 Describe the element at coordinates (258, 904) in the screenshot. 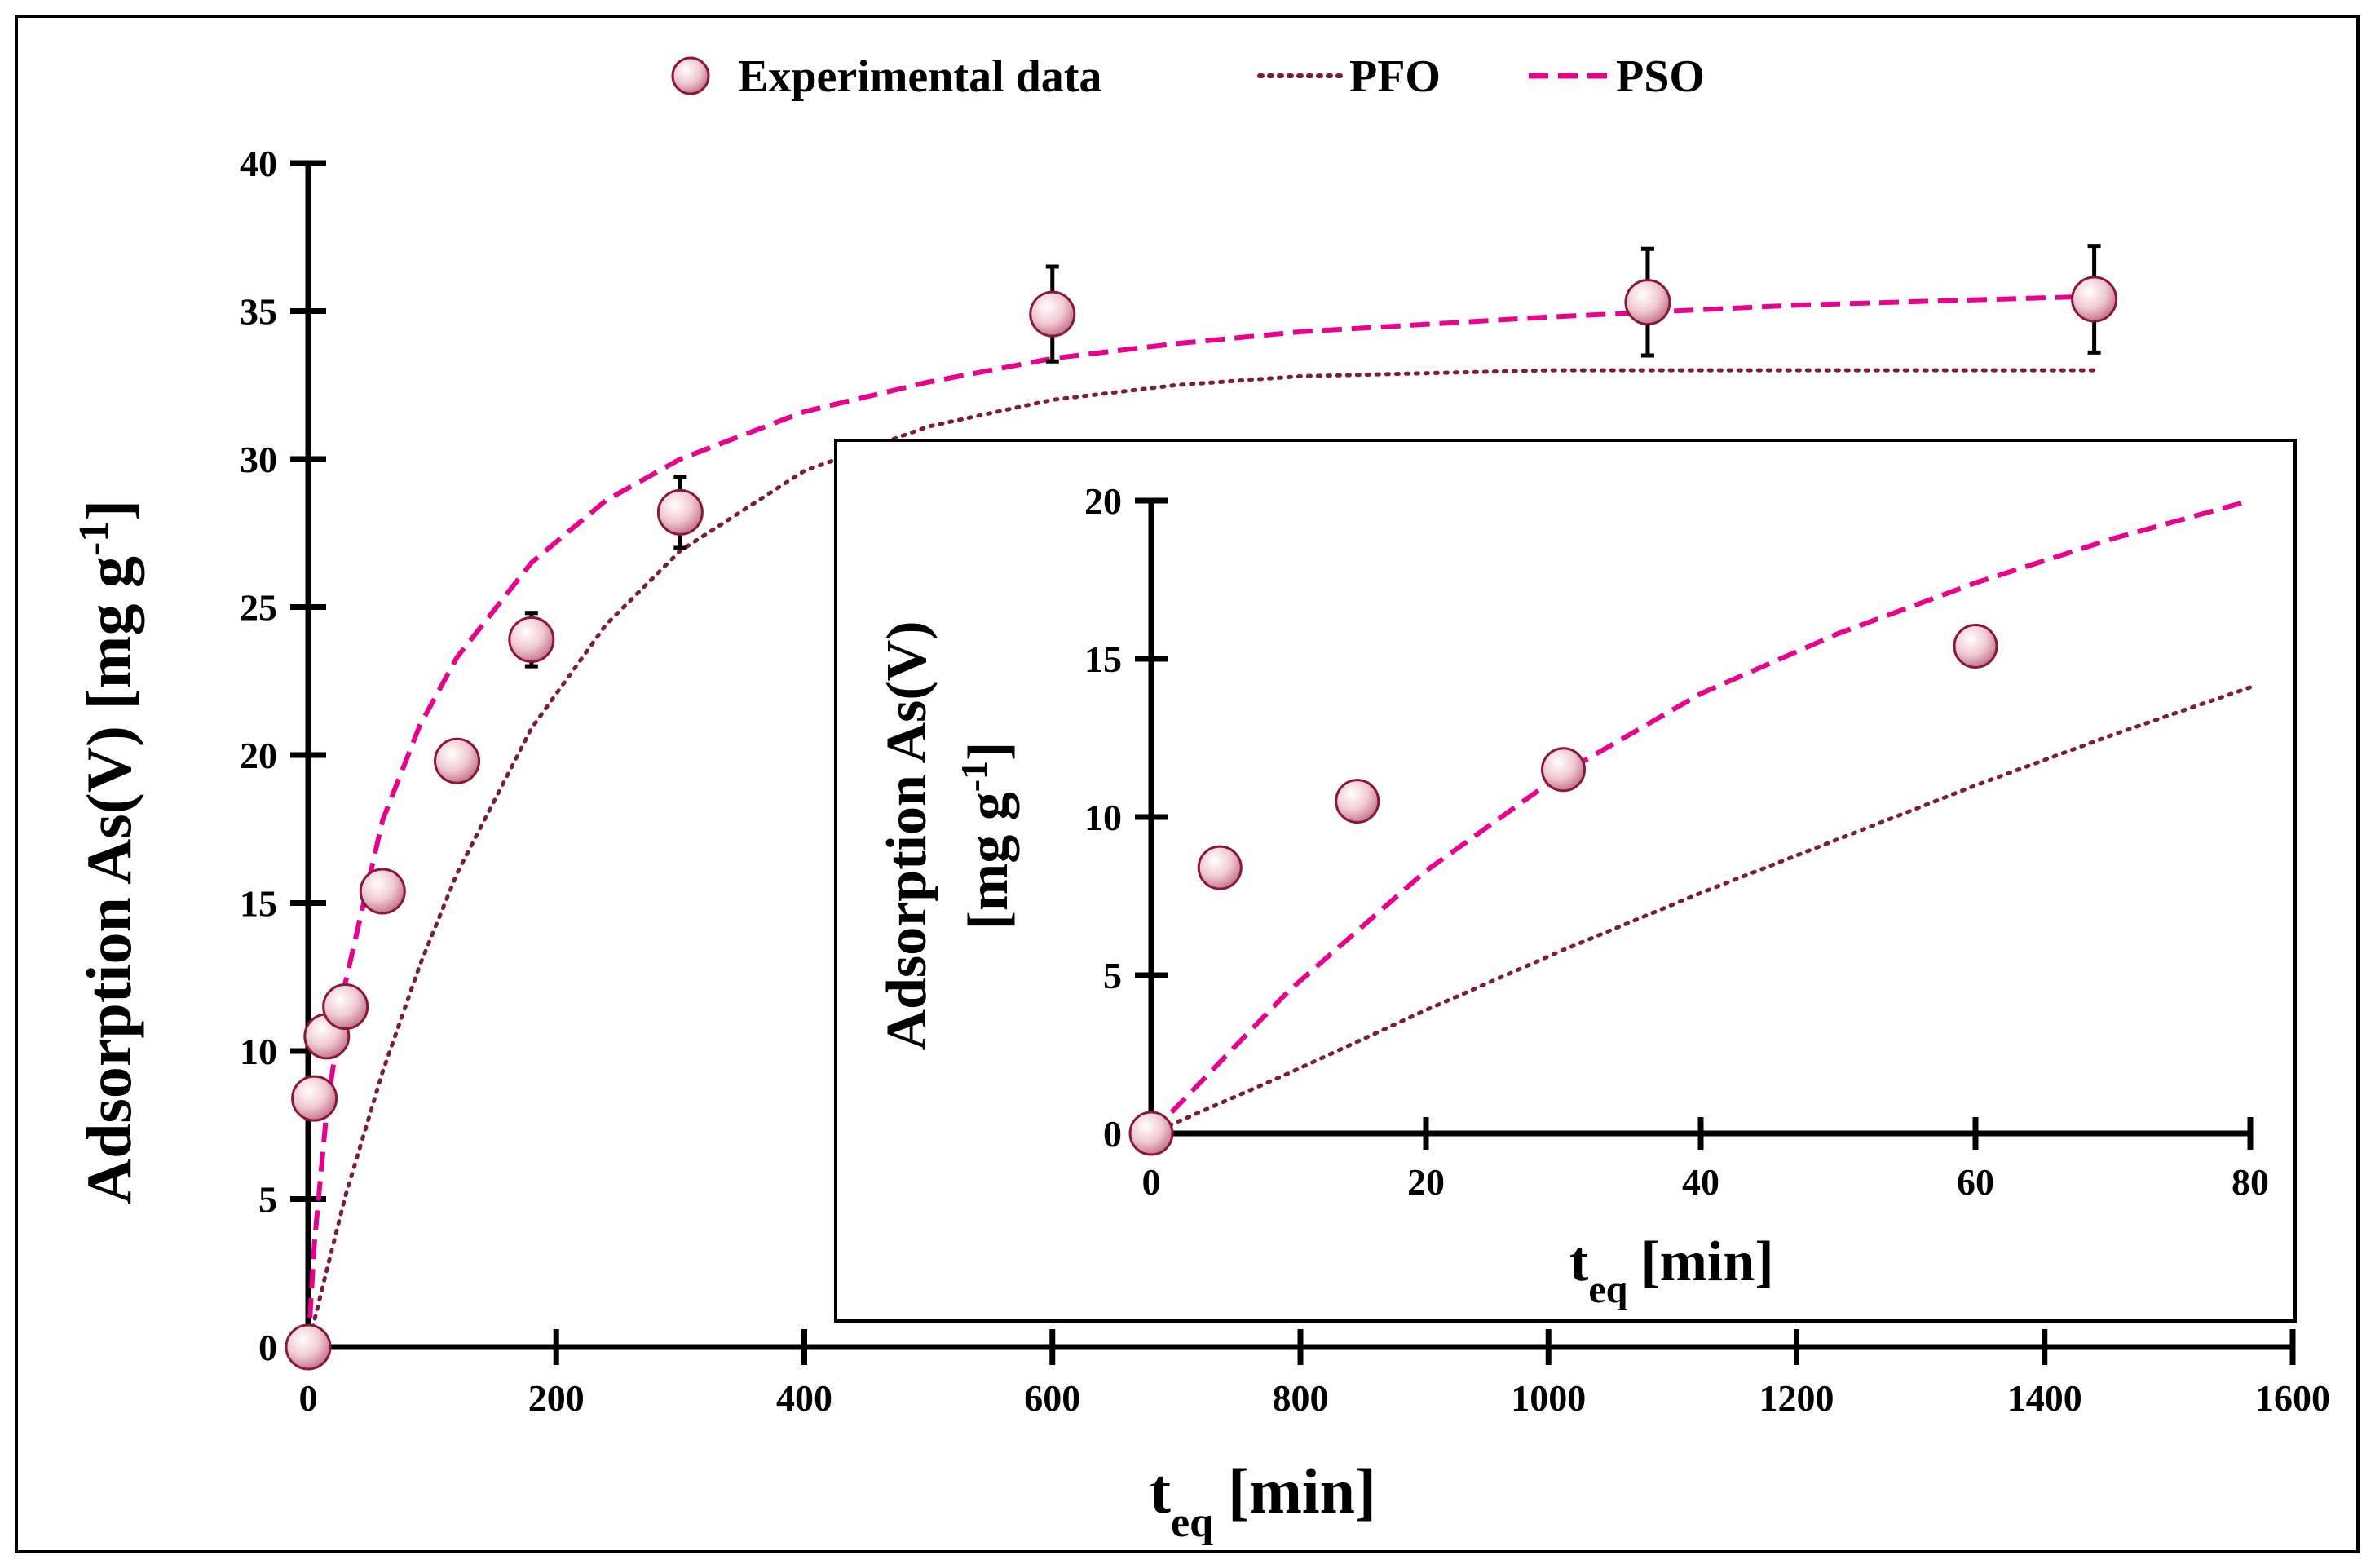

I see `main-y-tick-label: 15` at that location.